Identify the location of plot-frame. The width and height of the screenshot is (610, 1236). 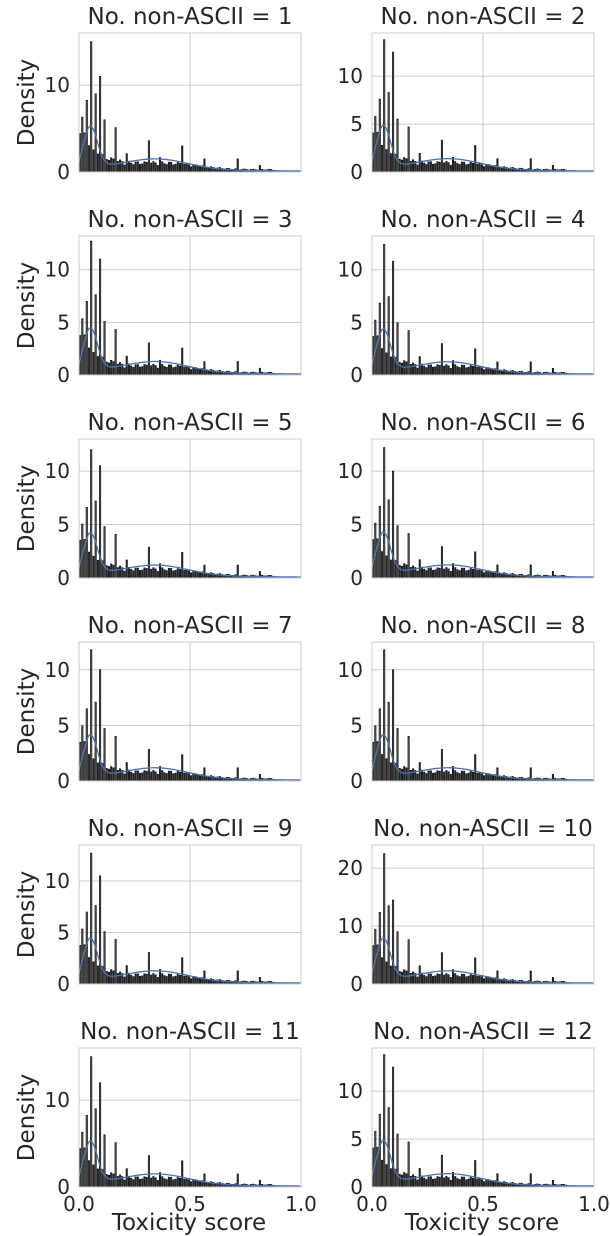
(190, 914).